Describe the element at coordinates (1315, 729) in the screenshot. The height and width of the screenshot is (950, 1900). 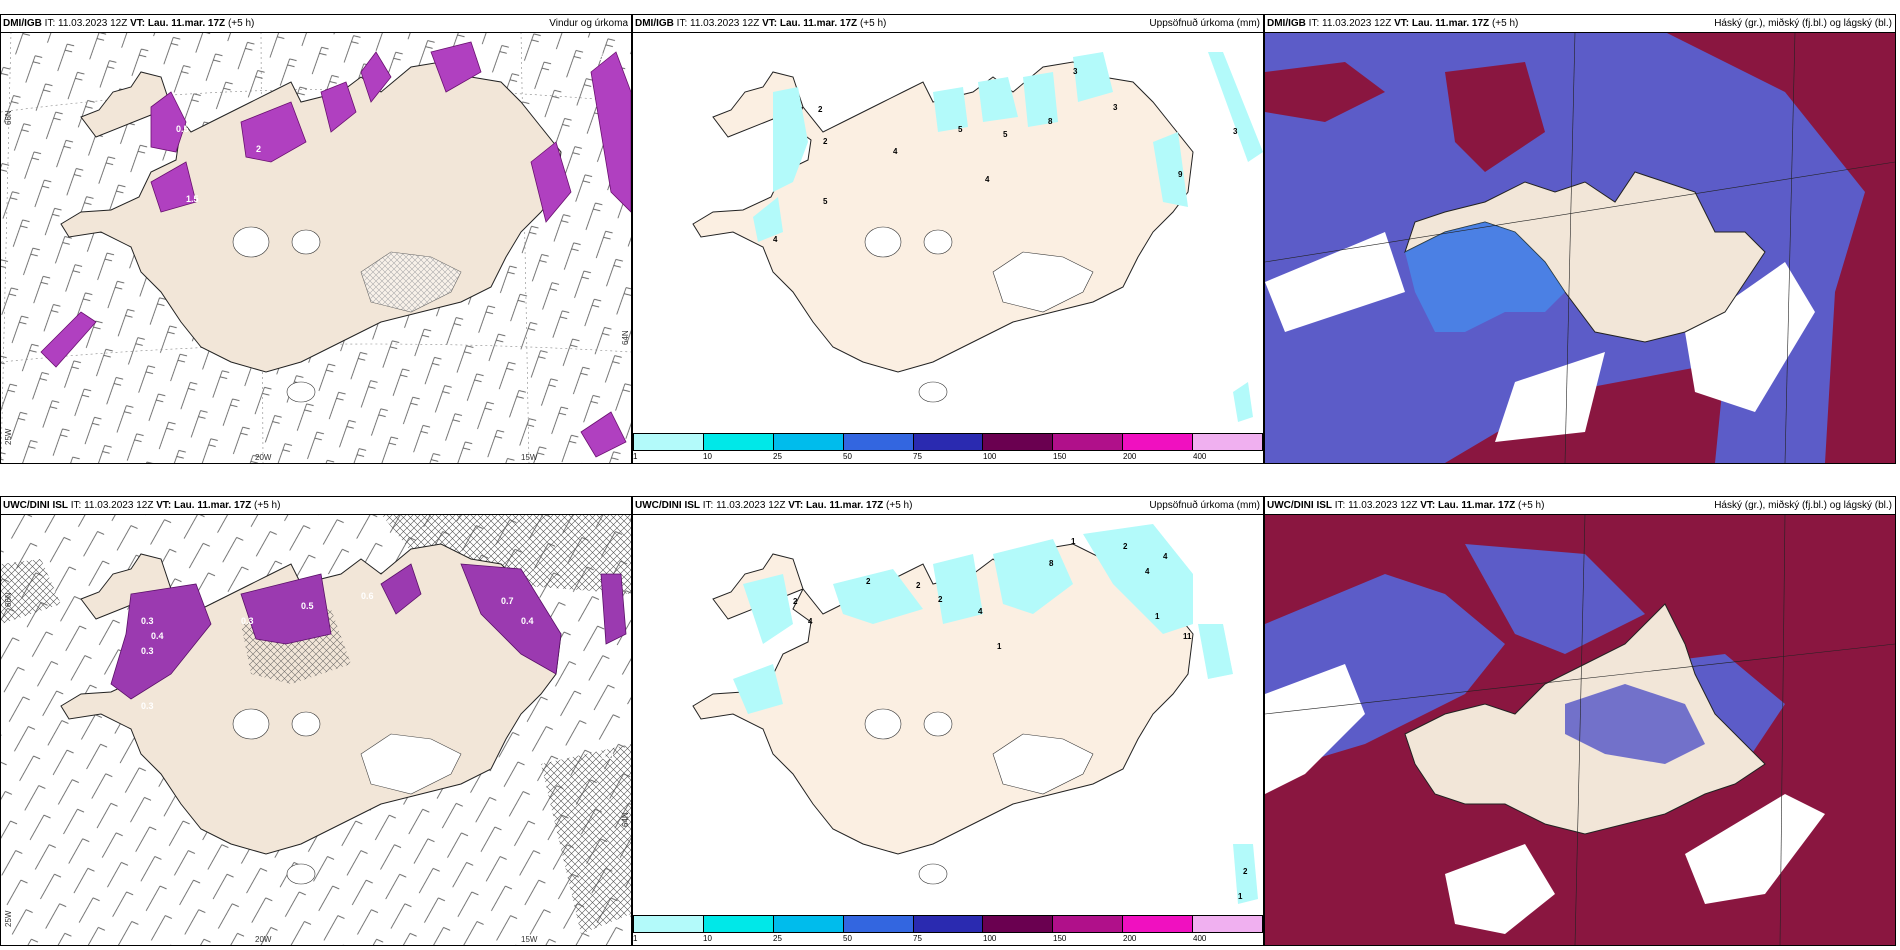
I see `clear-area-west` at that location.